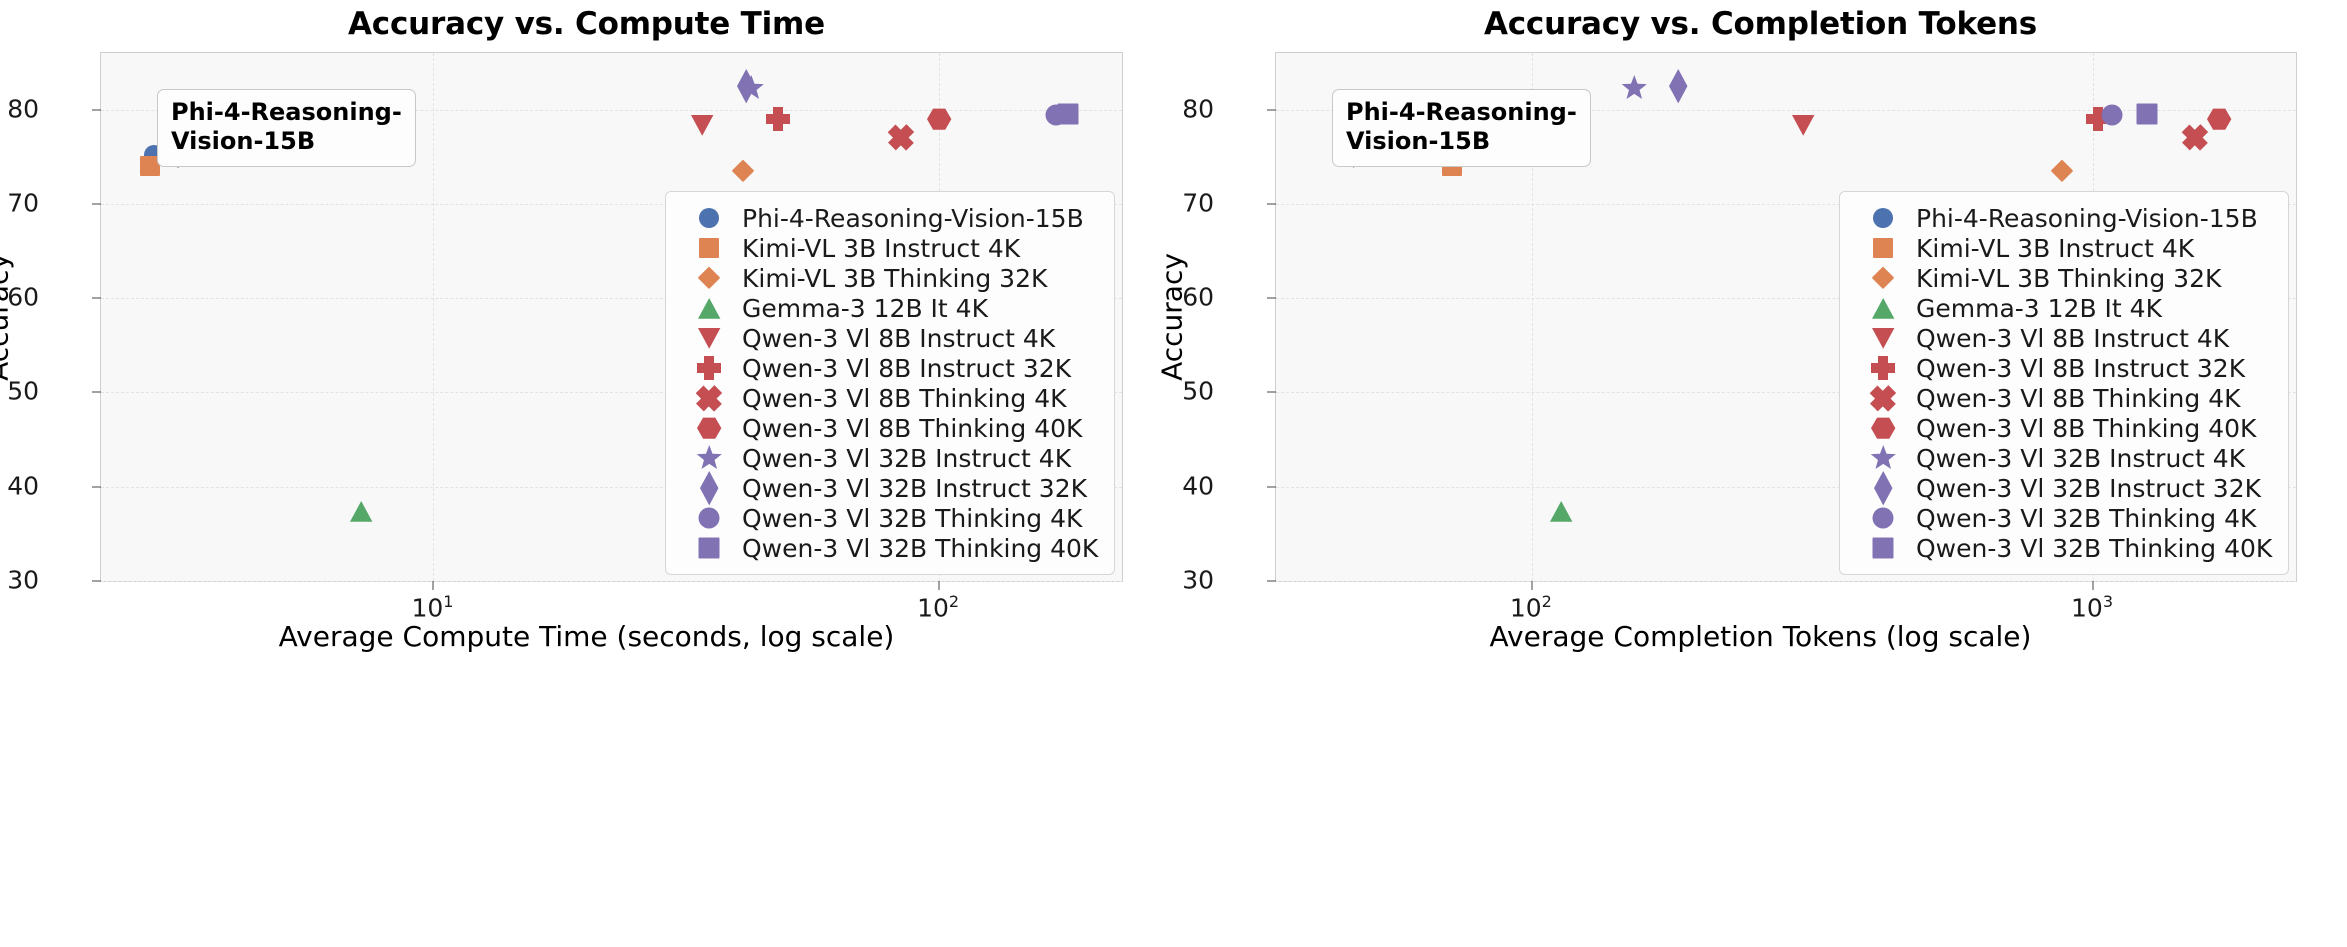 This screenshot has height=947, width=2347. I want to click on legend-label: Phi-4-Reasoning-Vision-15B, so click(913, 218).